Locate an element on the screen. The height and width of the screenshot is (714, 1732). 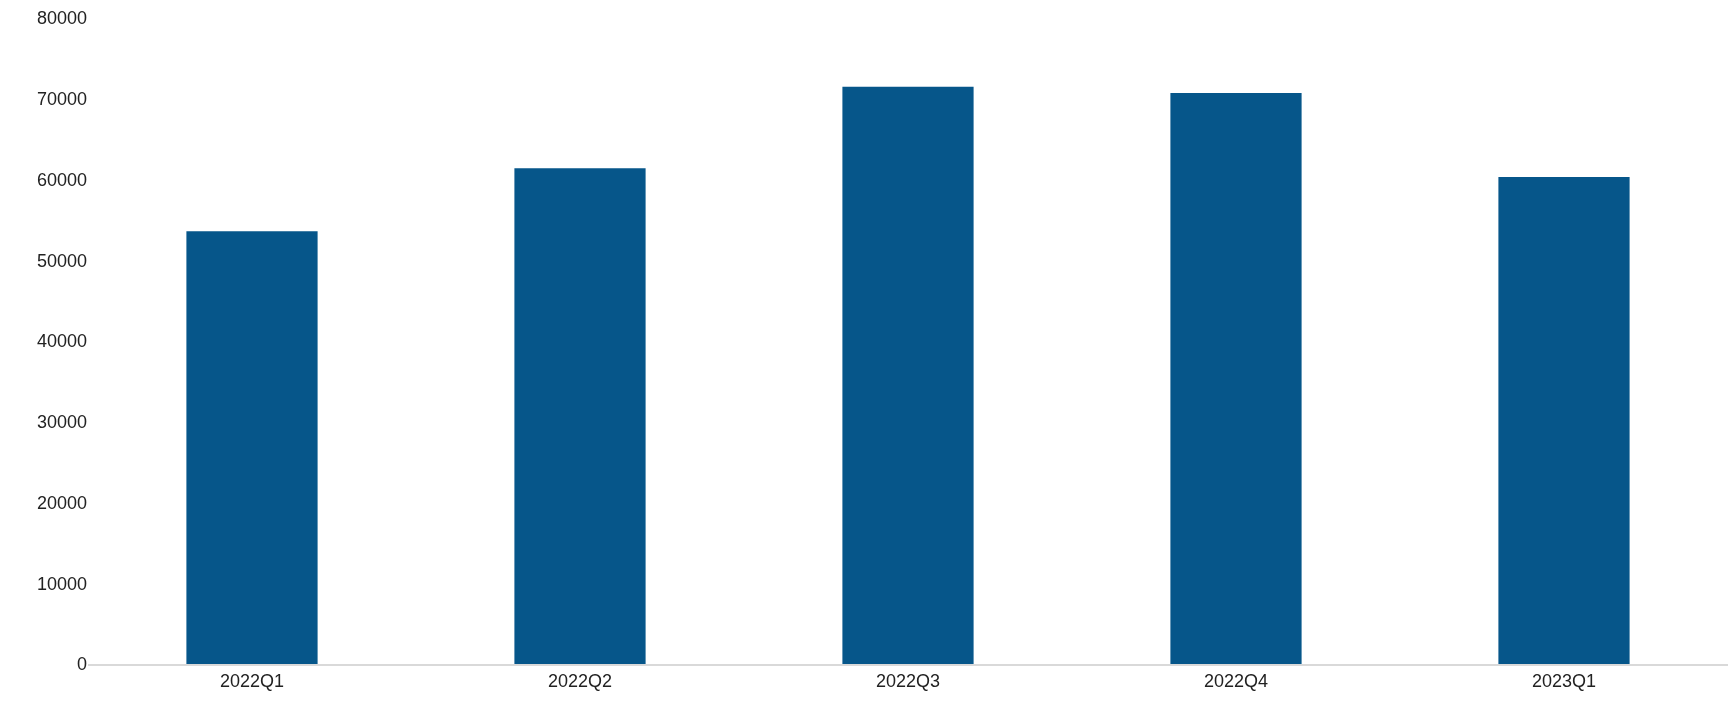
x-tick-label: 2022Q3 is located at coordinates (908, 681).